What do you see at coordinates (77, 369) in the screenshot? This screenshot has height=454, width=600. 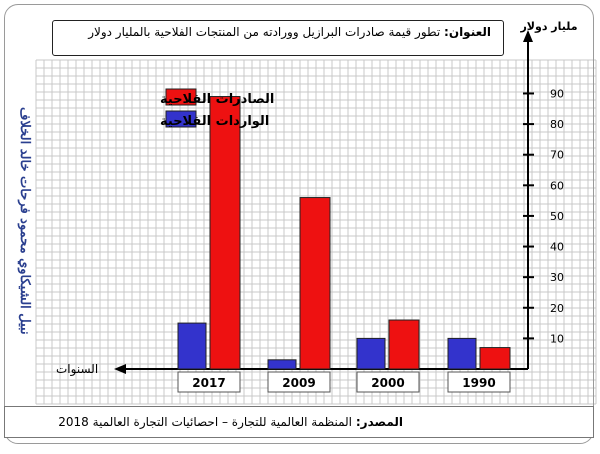 I see `x-axis-title: السنوات` at bounding box center [77, 369].